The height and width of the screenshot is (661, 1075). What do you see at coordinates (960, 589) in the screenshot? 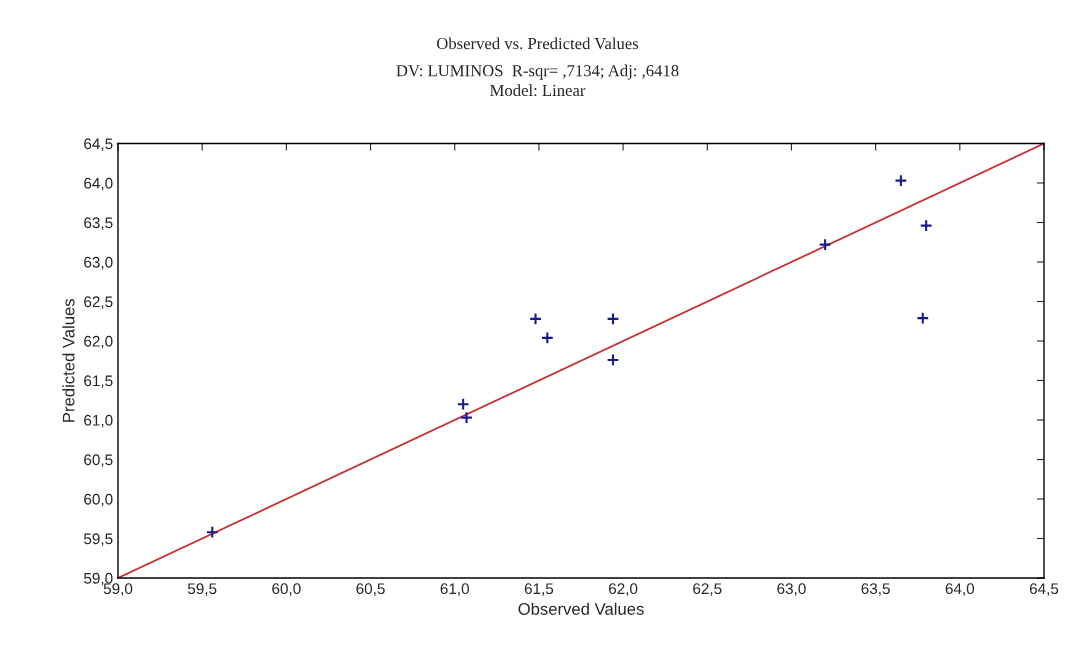
I see `x-tick-label: 64,0` at bounding box center [960, 589].